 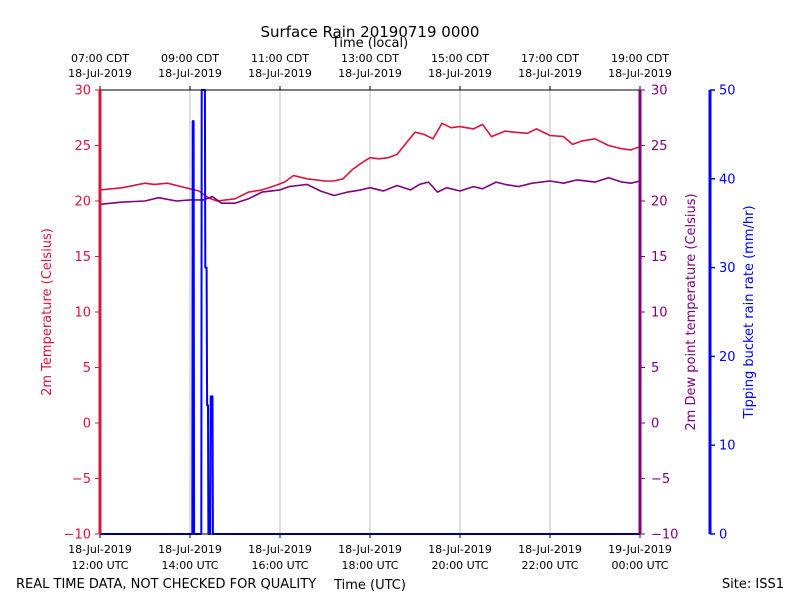 I want to click on dewpoint-tick-label-5: 15, so click(x=659, y=257).